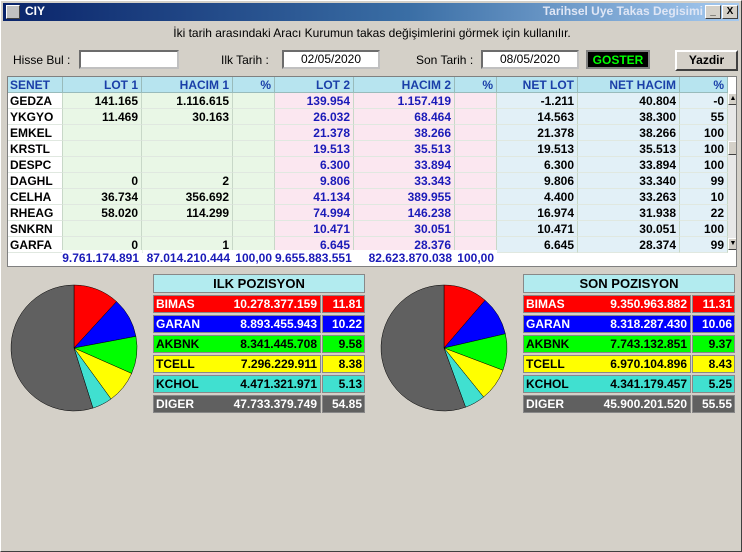 This screenshot has height=552, width=742. I want to click on table-cell: 33.263, so click(629, 197).